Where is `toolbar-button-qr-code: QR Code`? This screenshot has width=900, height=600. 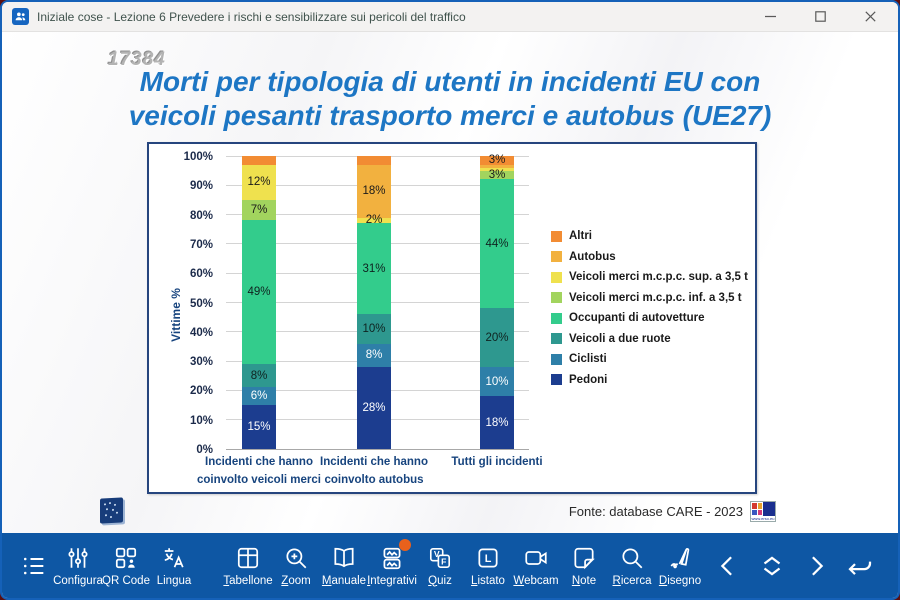 toolbar-button-qr-code: QR Code is located at coordinates (126, 566).